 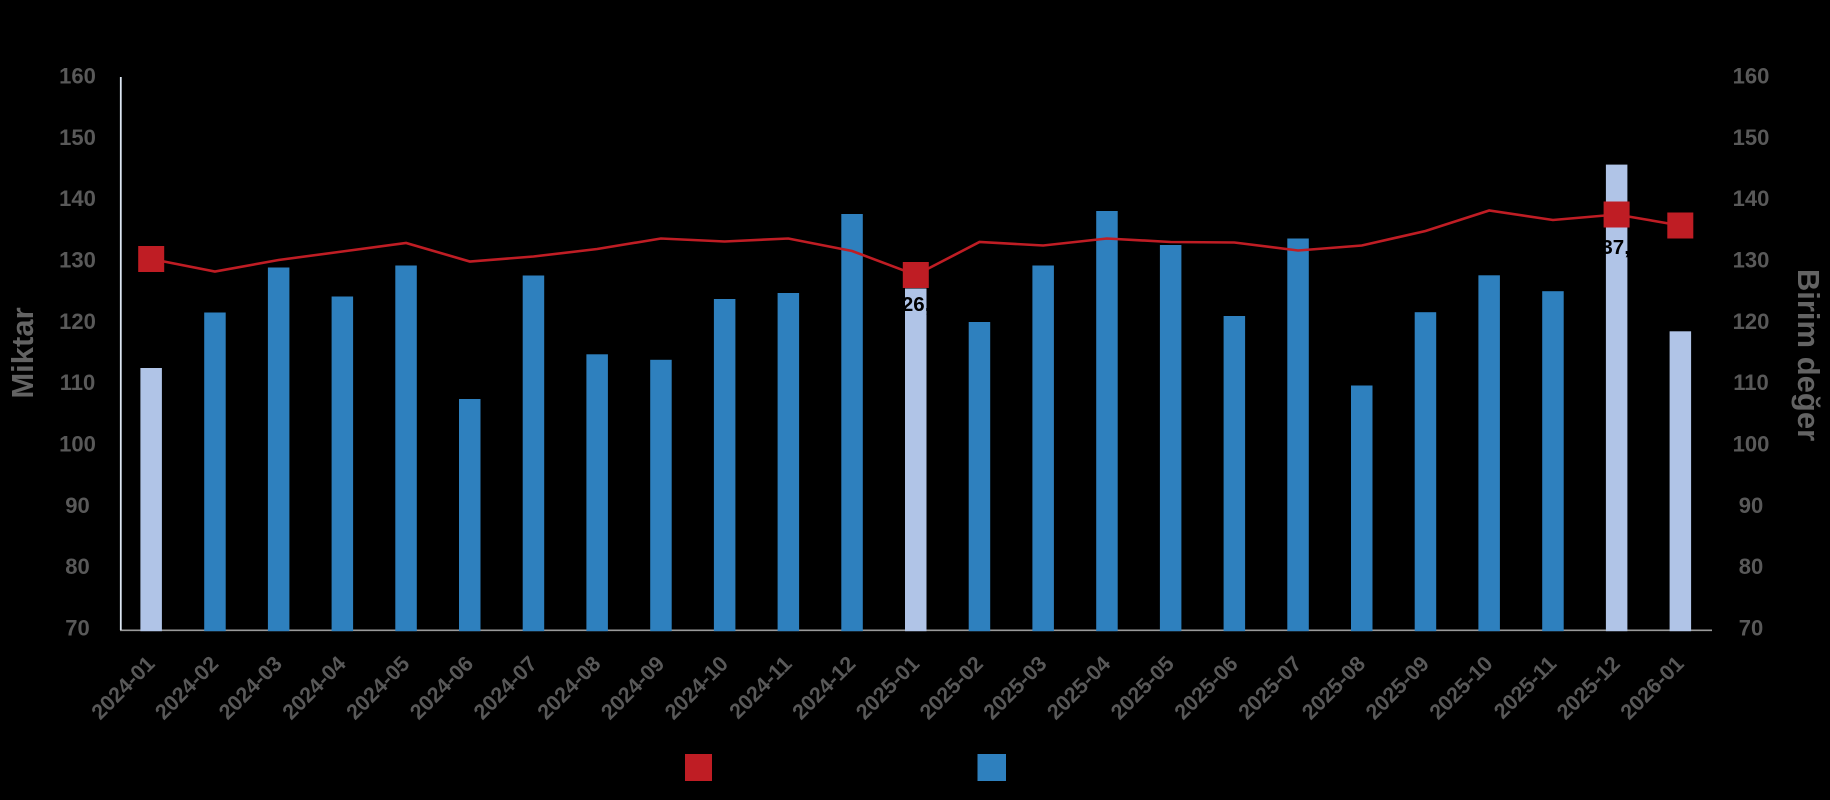 What do you see at coordinates (1615, 247) in the screenshot?
I see `svg-text: 137,2` at bounding box center [1615, 247].